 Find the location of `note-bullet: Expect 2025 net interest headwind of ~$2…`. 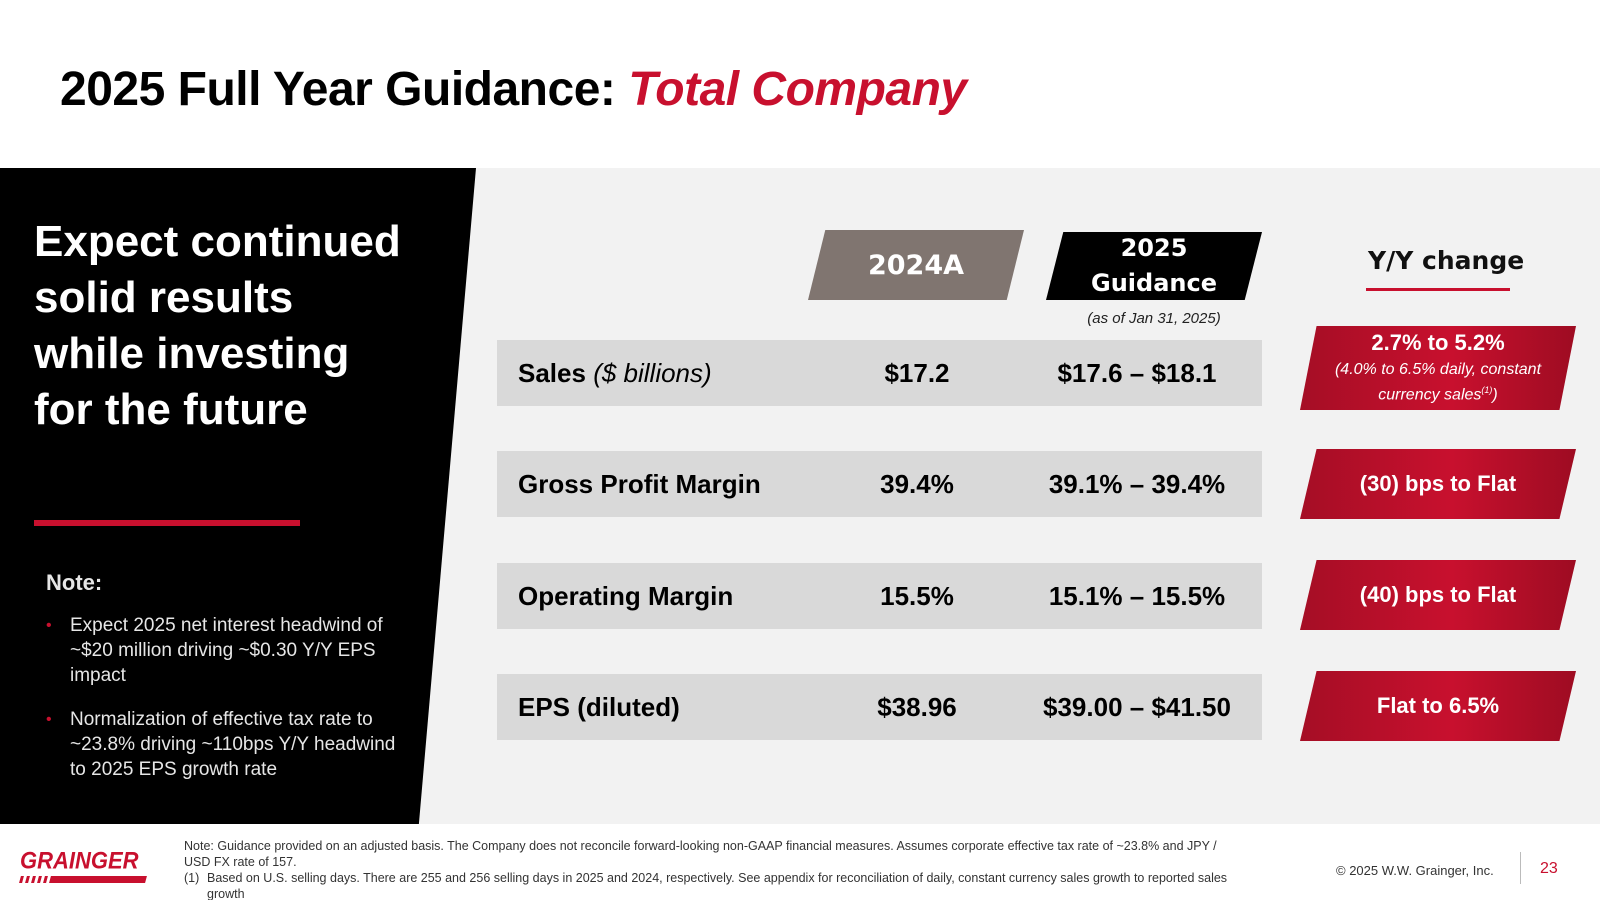

note-bullet: Expect 2025 net interest headwind of ~$2… is located at coordinates (221, 650).